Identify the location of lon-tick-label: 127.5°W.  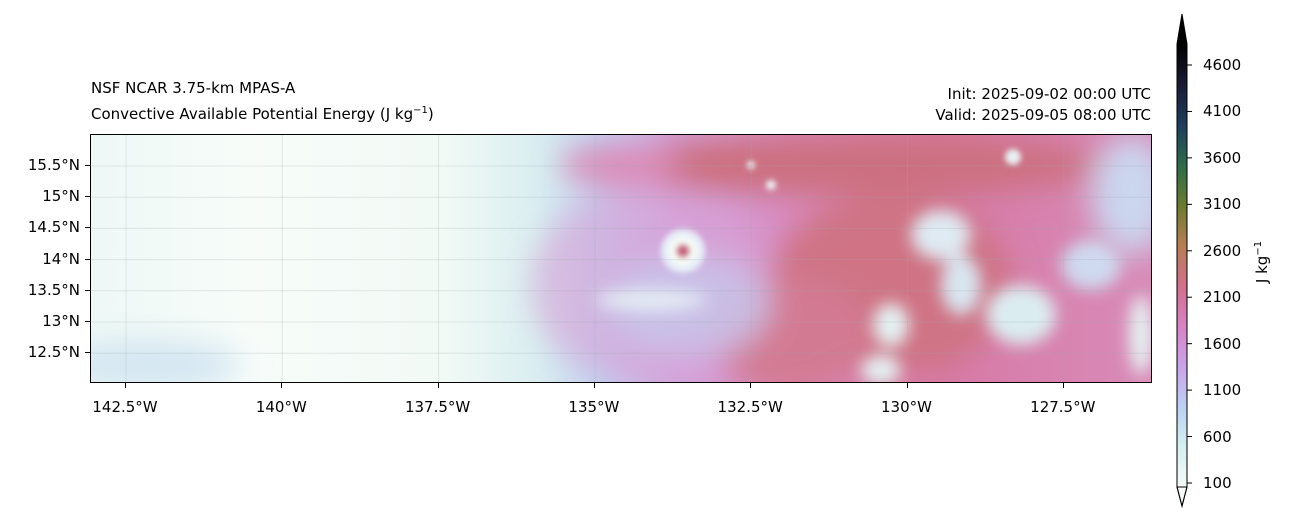
(1063, 407).